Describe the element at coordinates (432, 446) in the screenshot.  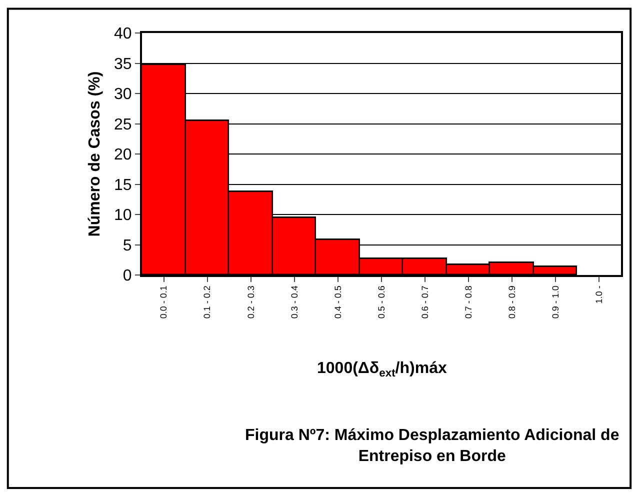
I see `text: Figura Nº7: Máximo Desplazamiento Adicional de Entrepiso en Borde` at that location.